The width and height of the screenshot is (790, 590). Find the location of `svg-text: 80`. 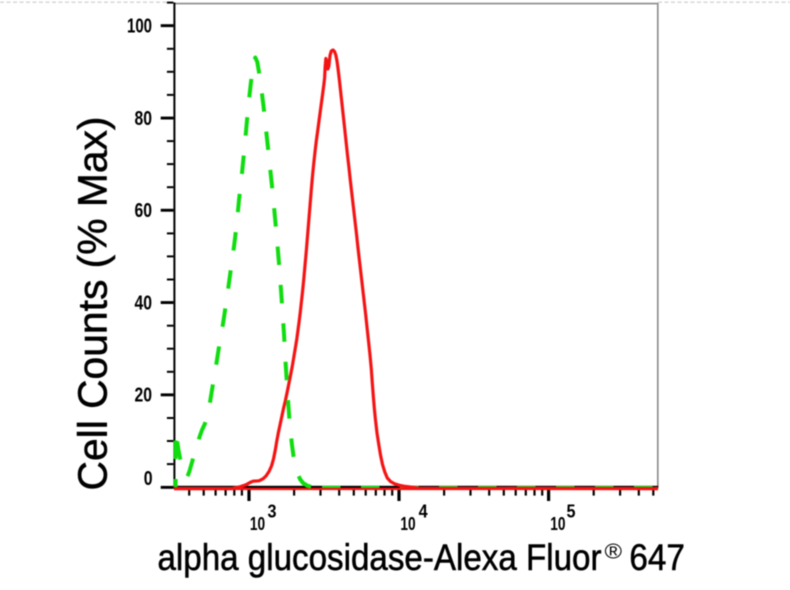

svg-text: 80 is located at coordinates (144, 119).